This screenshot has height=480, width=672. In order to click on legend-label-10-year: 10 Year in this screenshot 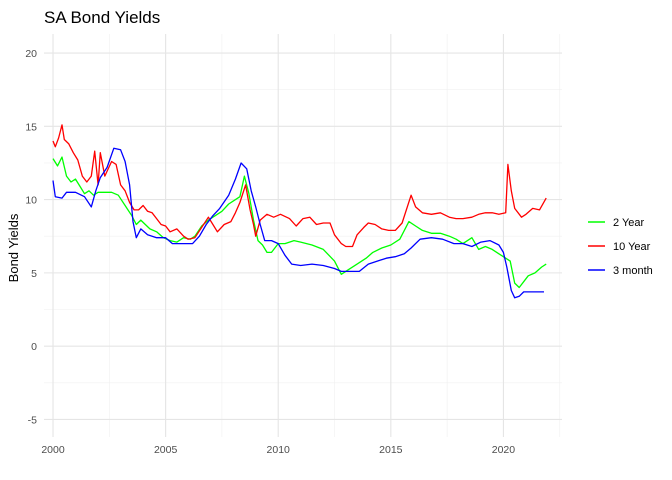, I will do `click(632, 247)`.